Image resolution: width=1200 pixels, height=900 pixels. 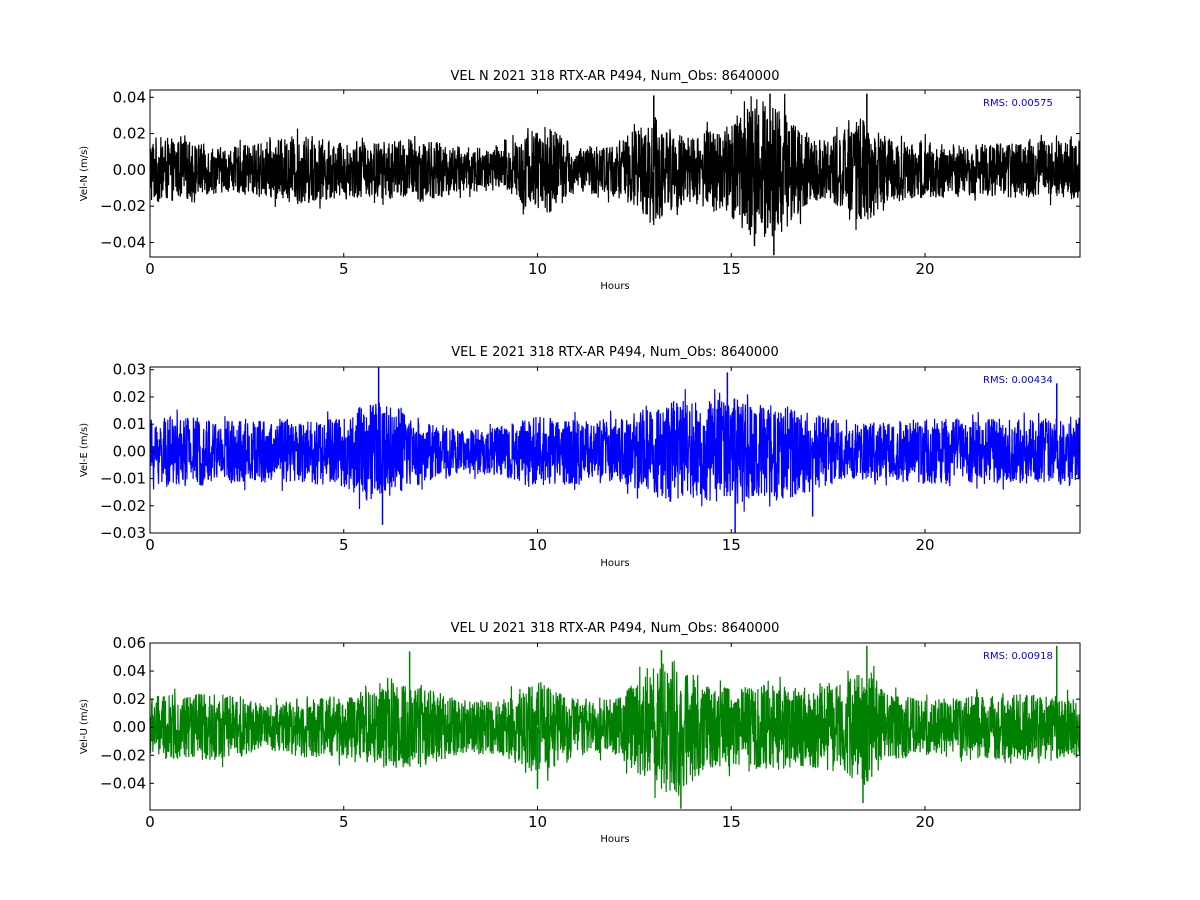 What do you see at coordinates (84, 173) in the screenshot?
I see `y-axis-label: Vel-N (m/s)` at bounding box center [84, 173].